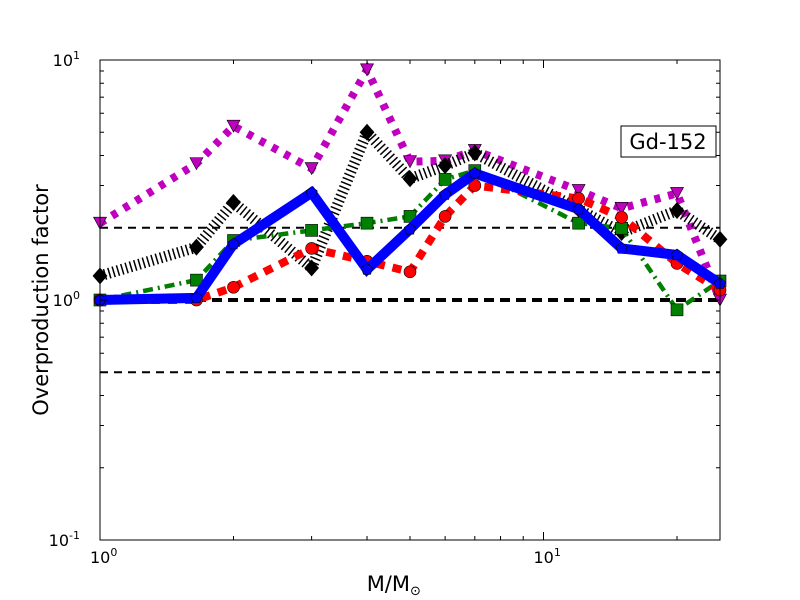 The width and height of the screenshot is (800, 600). Describe the element at coordinates (113, 552) in the screenshot. I see `x-tick-label-exponent: 0` at that location.